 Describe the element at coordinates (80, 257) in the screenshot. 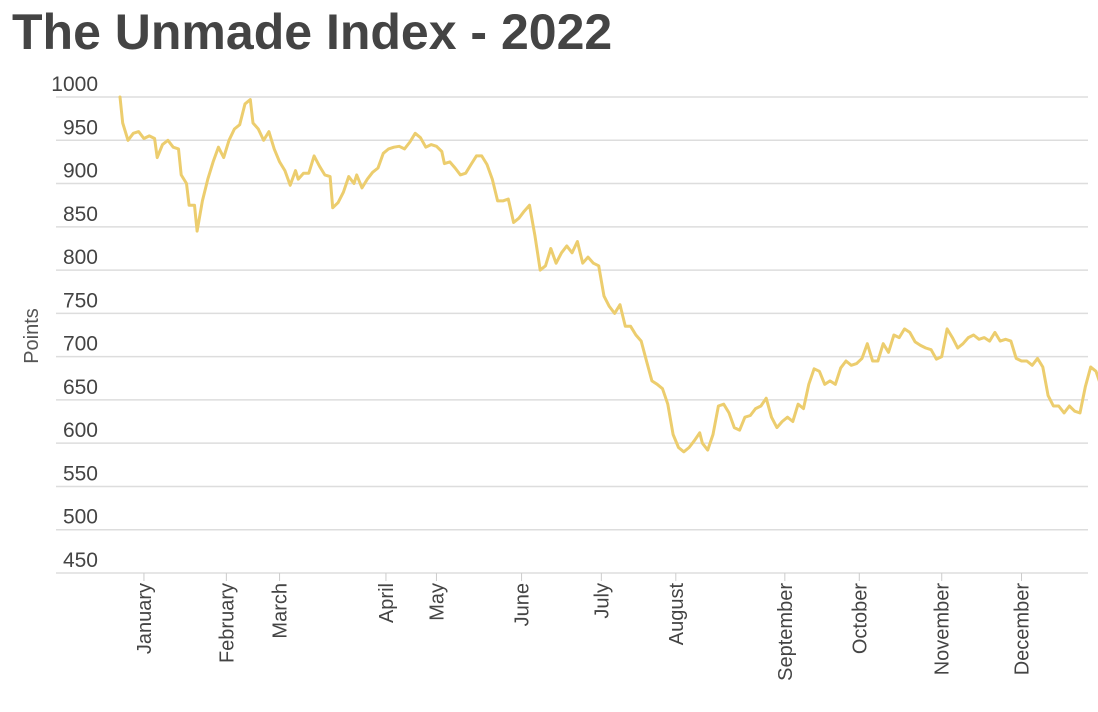

I see `y-tick-label: 800` at that location.